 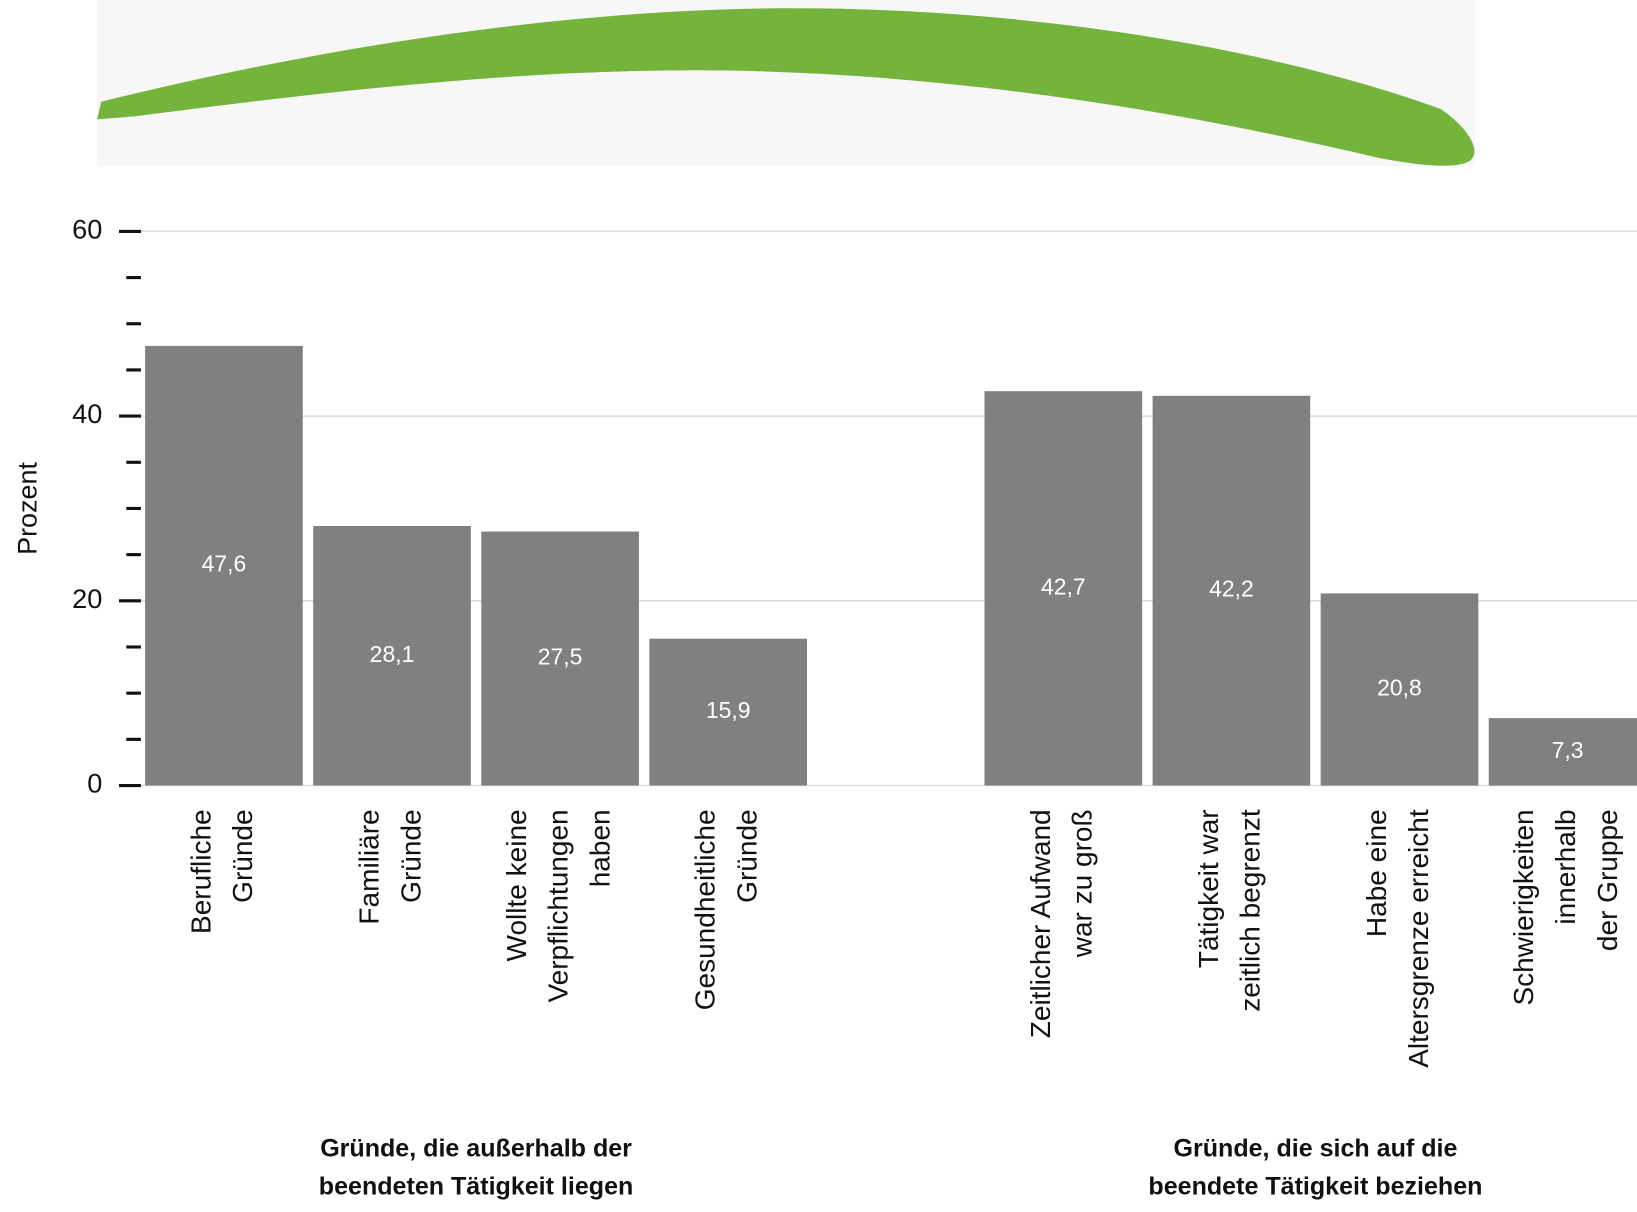 What do you see at coordinates (94, 784) in the screenshot?
I see `y-tick-label: 0` at bounding box center [94, 784].